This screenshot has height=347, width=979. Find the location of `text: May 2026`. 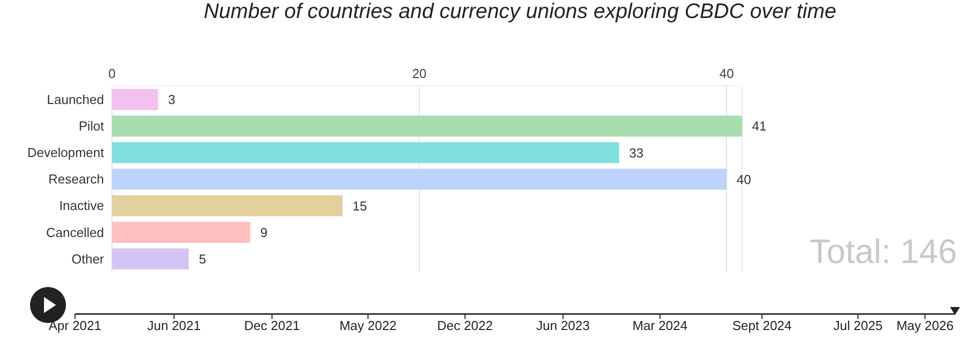

text: May 2026 is located at coordinates (925, 325).